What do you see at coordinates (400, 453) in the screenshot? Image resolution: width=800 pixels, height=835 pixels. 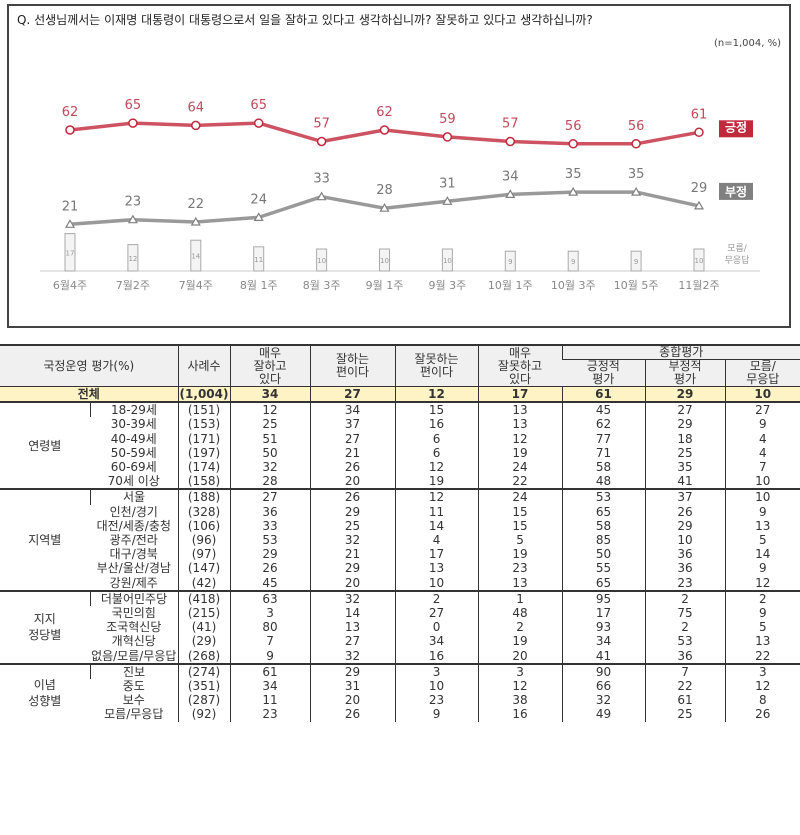 I see `table-row: 50-59세 (197) 50 21 6 19 71 25 4` at bounding box center [400, 453].